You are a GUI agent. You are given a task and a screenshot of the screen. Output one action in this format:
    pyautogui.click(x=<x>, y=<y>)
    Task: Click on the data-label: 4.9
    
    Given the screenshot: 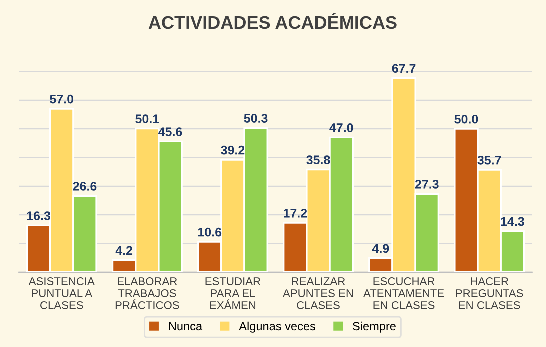 What is the action you would take?
    pyautogui.click(x=381, y=249)
    